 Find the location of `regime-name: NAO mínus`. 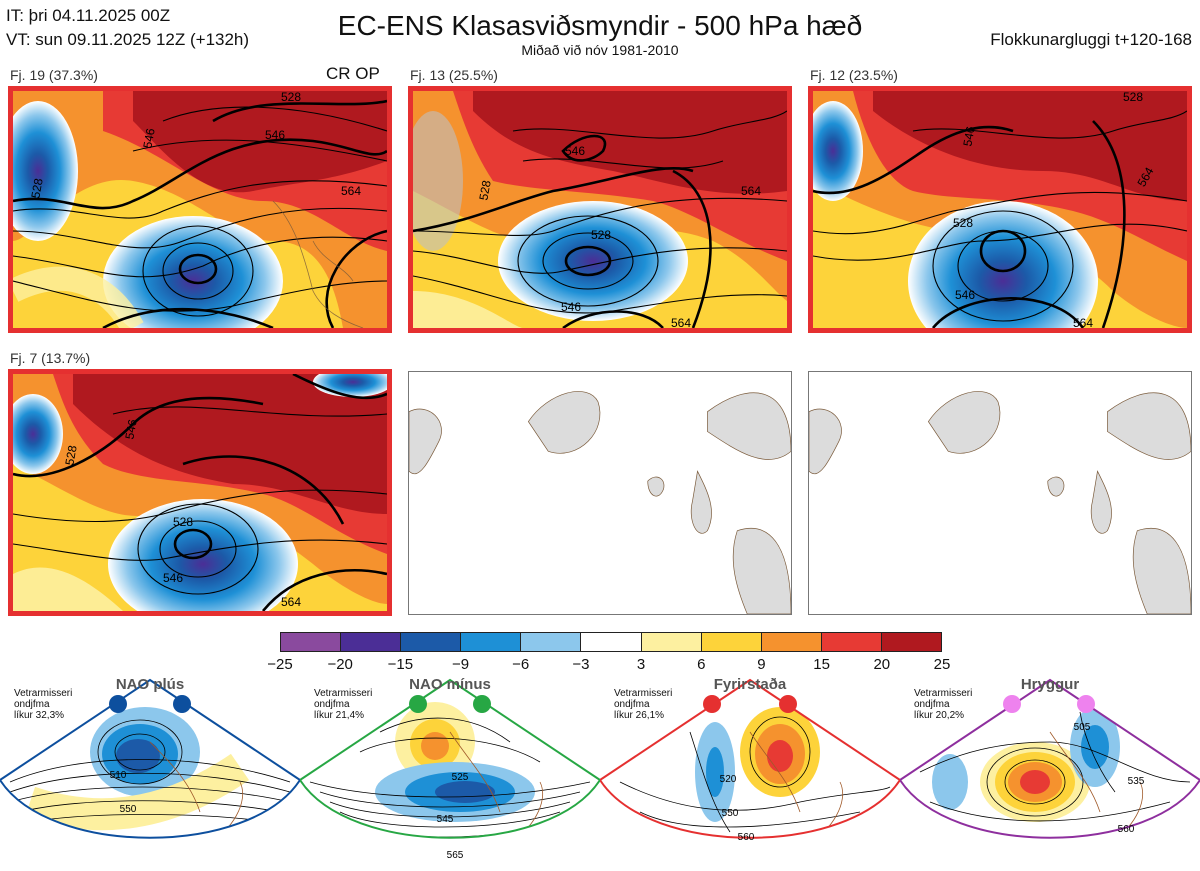

regime-name: NAO mínus is located at coordinates (450, 684).